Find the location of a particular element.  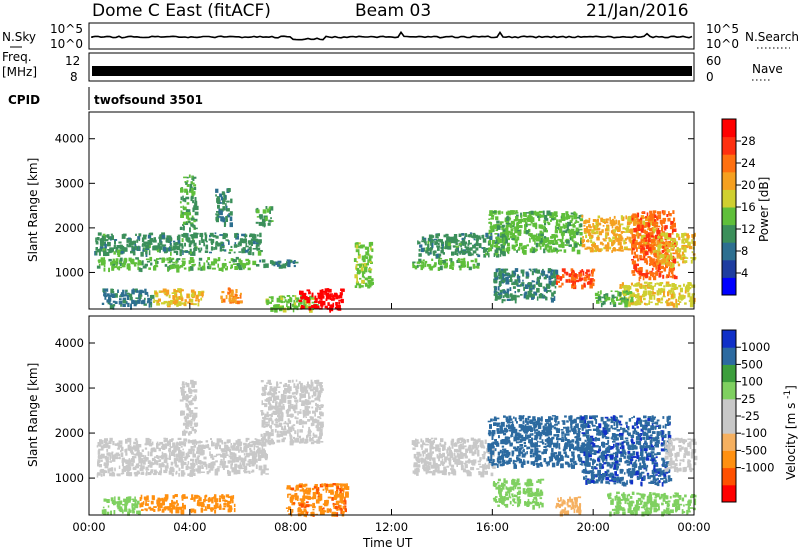

freq-label-line1: Freq. is located at coordinates (17, 57).